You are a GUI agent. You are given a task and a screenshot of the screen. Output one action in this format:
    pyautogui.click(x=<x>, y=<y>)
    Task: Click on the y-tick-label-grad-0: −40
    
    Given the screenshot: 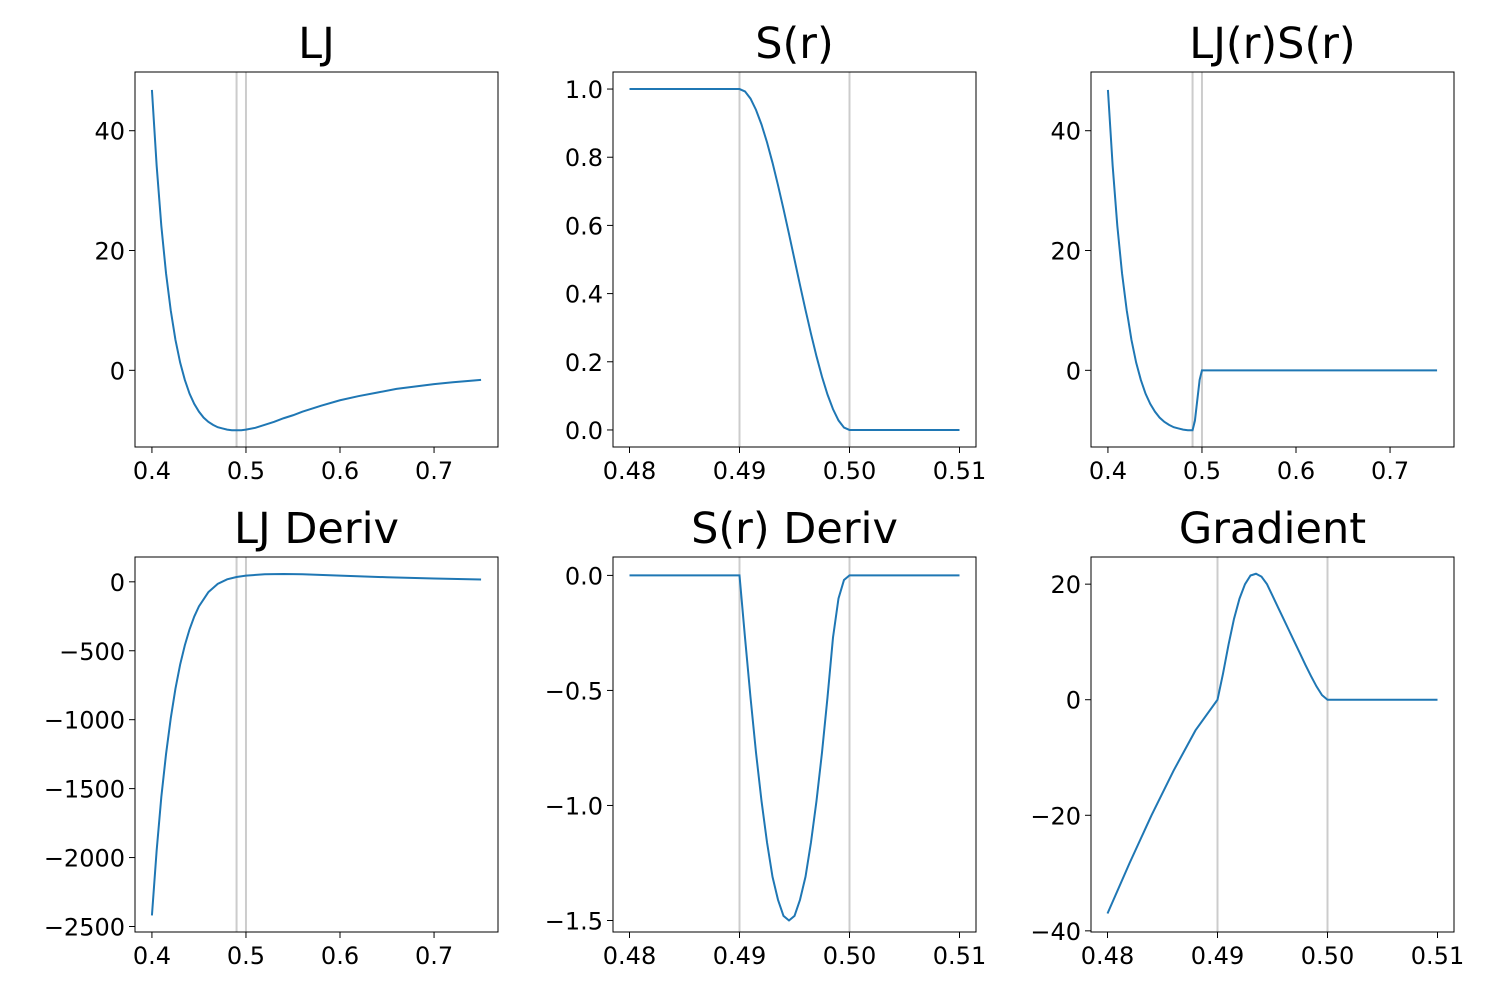 What is the action you would take?
    pyautogui.click(x=1055, y=932)
    